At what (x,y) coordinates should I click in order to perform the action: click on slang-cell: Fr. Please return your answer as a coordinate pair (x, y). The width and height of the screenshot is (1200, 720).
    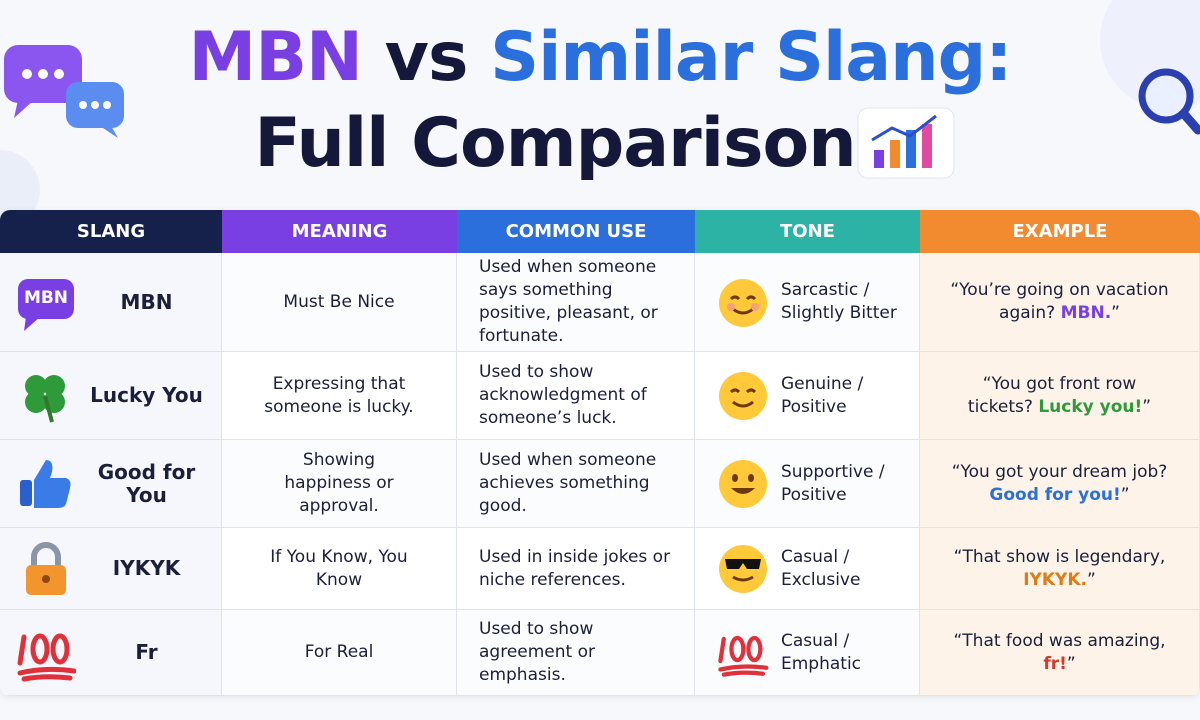
    Looking at the image, I should click on (111, 653).